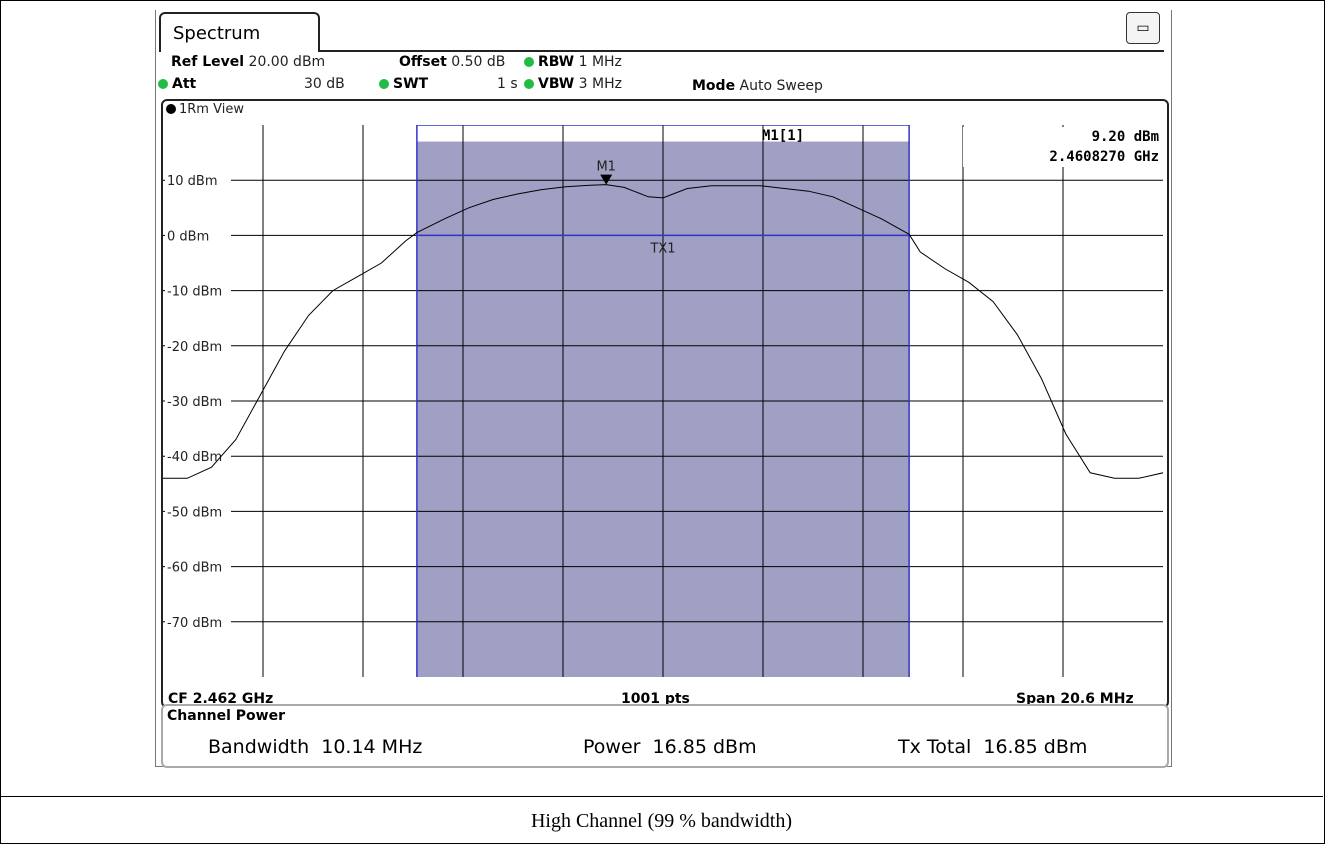 This screenshot has width=1325, height=844. I want to click on offset: Offset 0.50 dB, so click(452, 62).